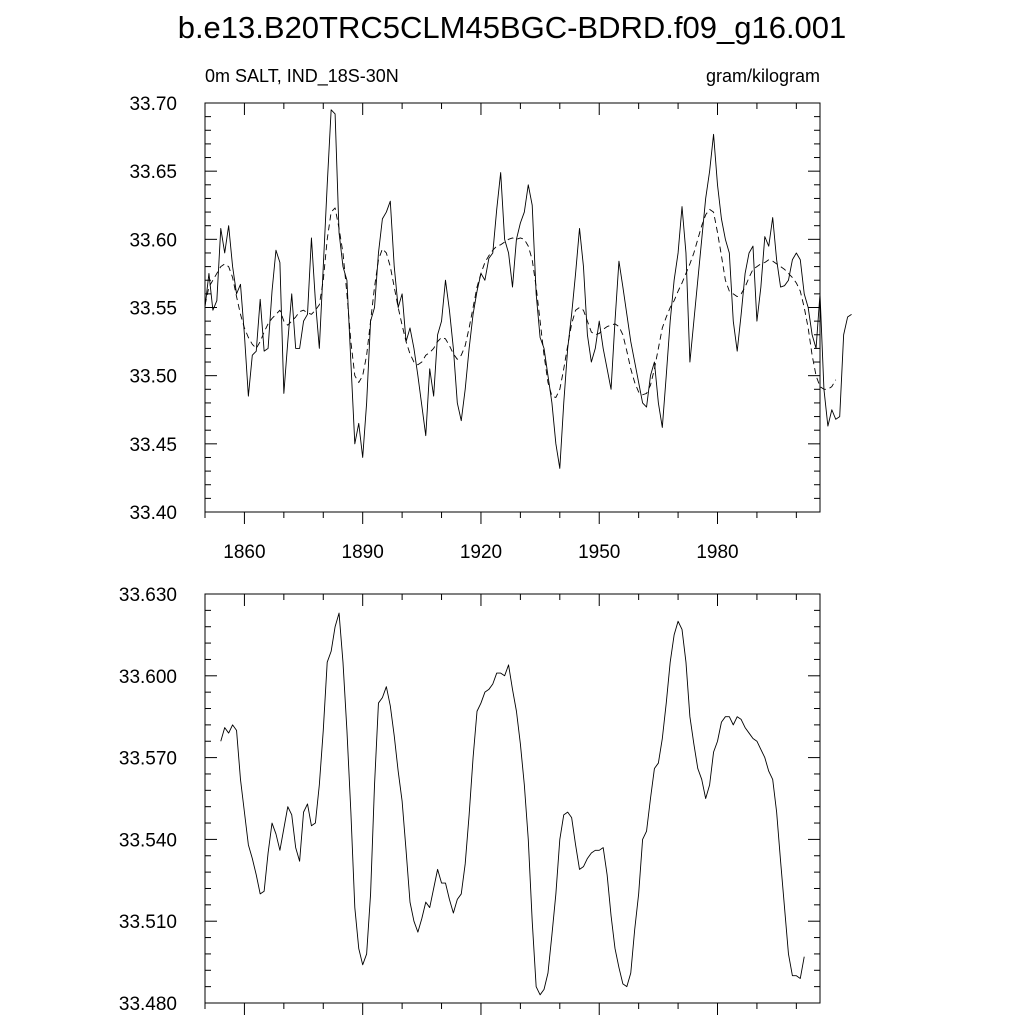 This screenshot has width=1024, height=1024. What do you see at coordinates (302, 76) in the screenshot?
I see `chart1-subtitle-left: 0m SALT, IND_18S-30N` at bounding box center [302, 76].